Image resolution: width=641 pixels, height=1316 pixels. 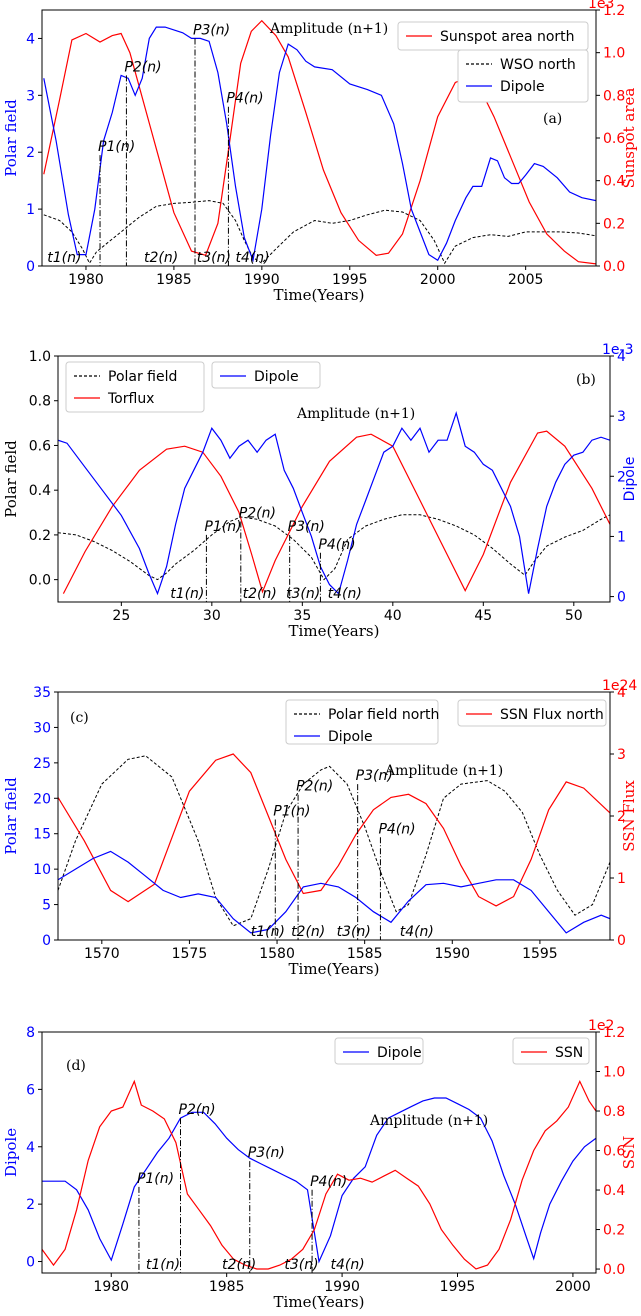 I want to click on y-left-tick-label: 30, so click(x=42, y=728).